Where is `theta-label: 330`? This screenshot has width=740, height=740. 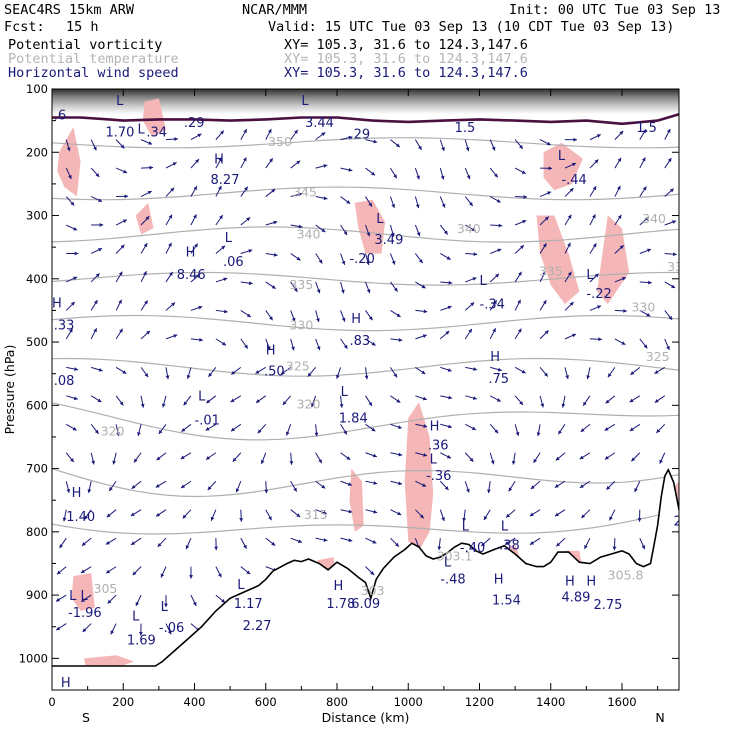
theta-label: 330 is located at coordinates (643, 307).